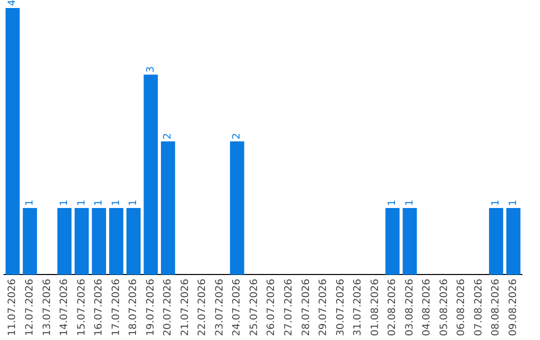 The height and width of the screenshot is (340, 540). Describe the element at coordinates (168, 307) in the screenshot. I see `x-tick-label: 20.07.2026` at that location.